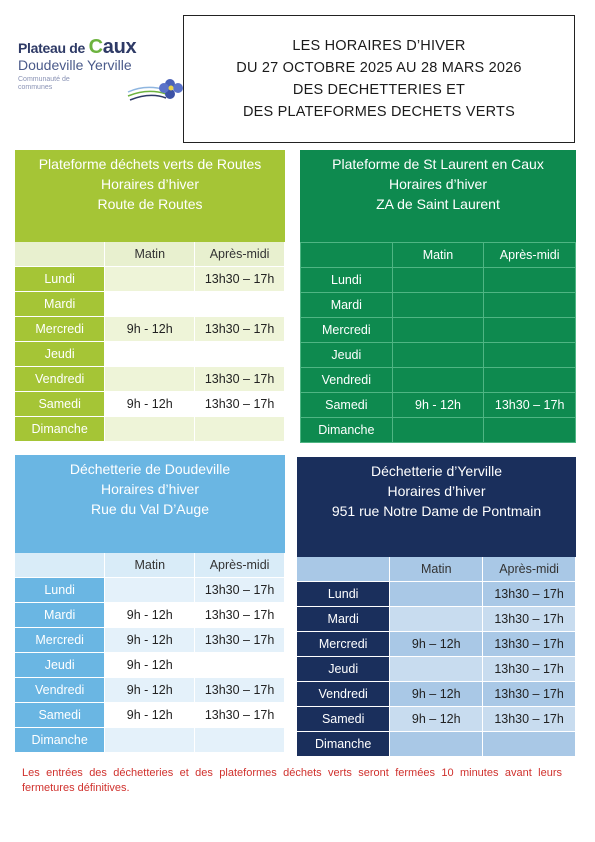  Describe the element at coordinates (150, 164) in the screenshot. I see `block-name: Plateforme déchets verts de Routes` at that location.